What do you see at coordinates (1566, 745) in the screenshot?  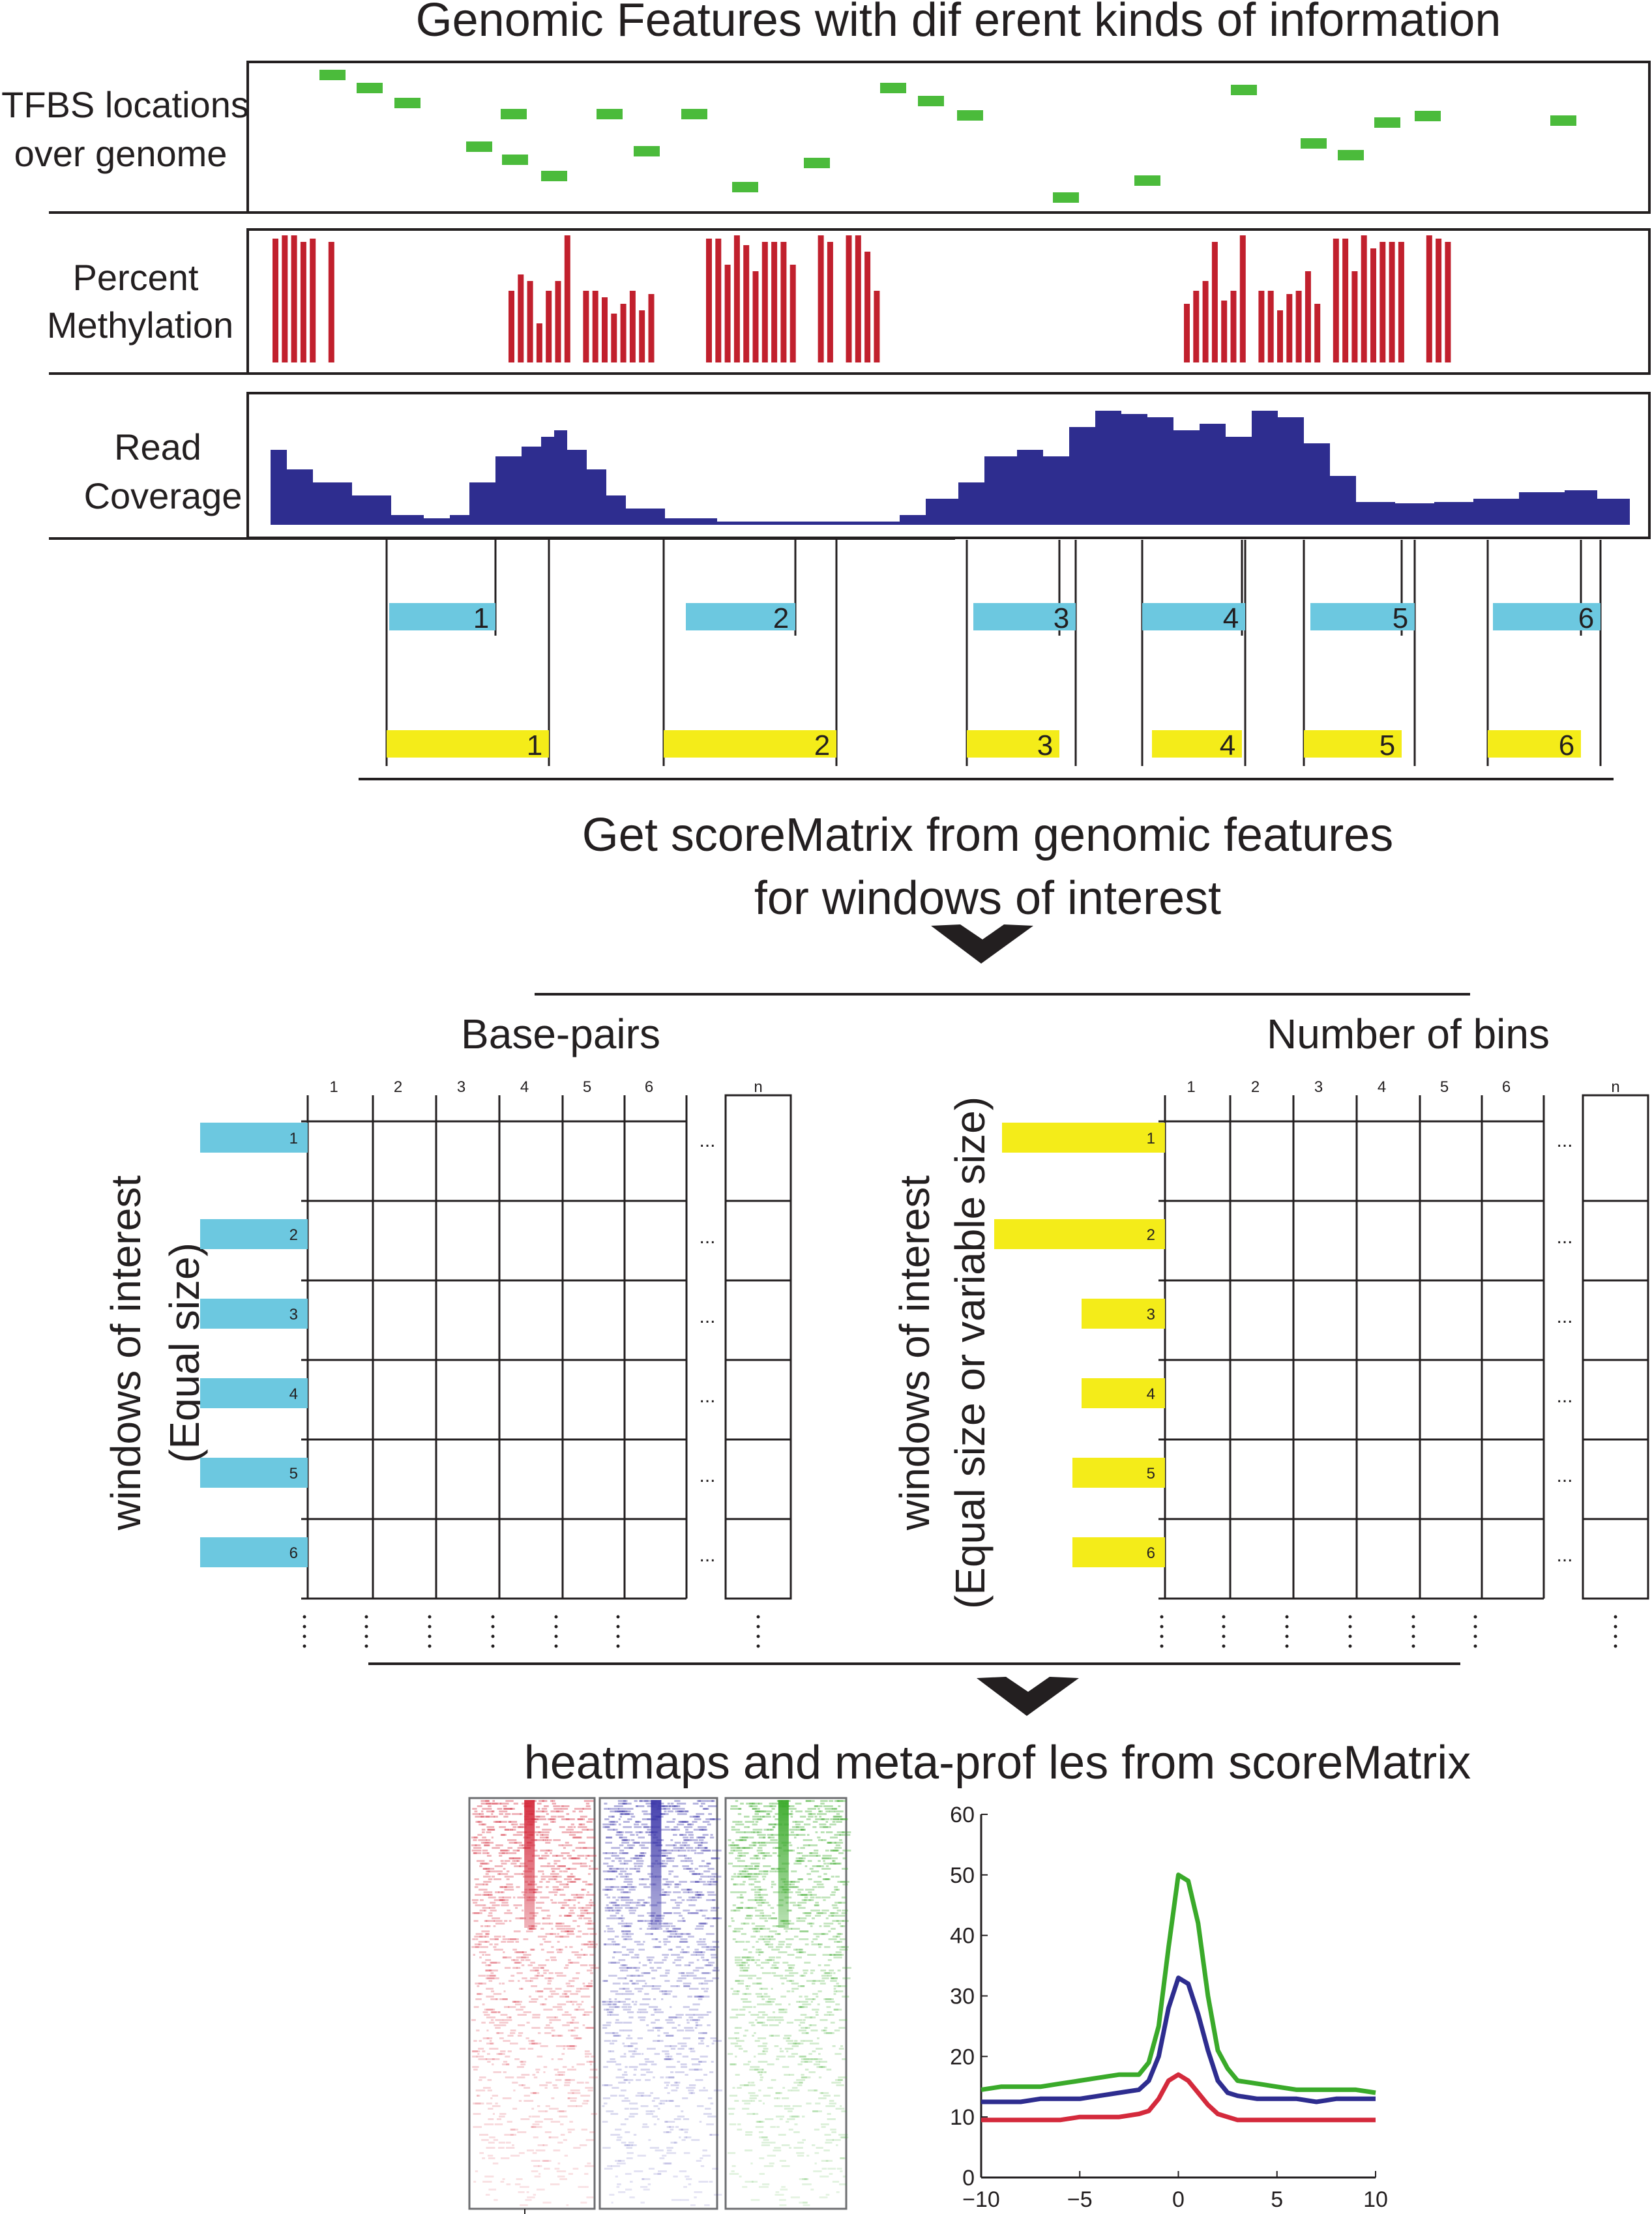 I see `variable-window-label: 6` at bounding box center [1566, 745].